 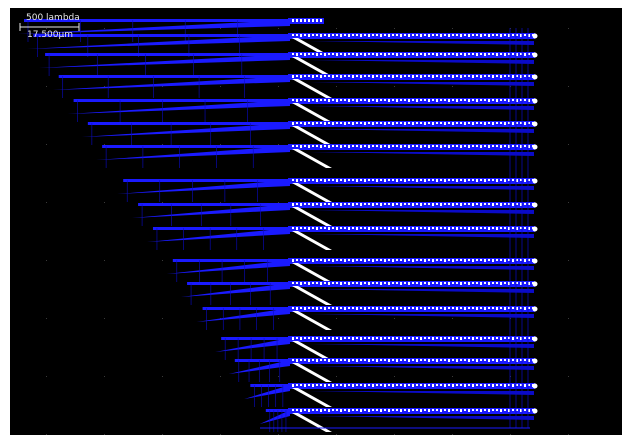 What do you see at coordinates (246, 308) in the screenshot?
I see `metal-stripe` at bounding box center [246, 308].